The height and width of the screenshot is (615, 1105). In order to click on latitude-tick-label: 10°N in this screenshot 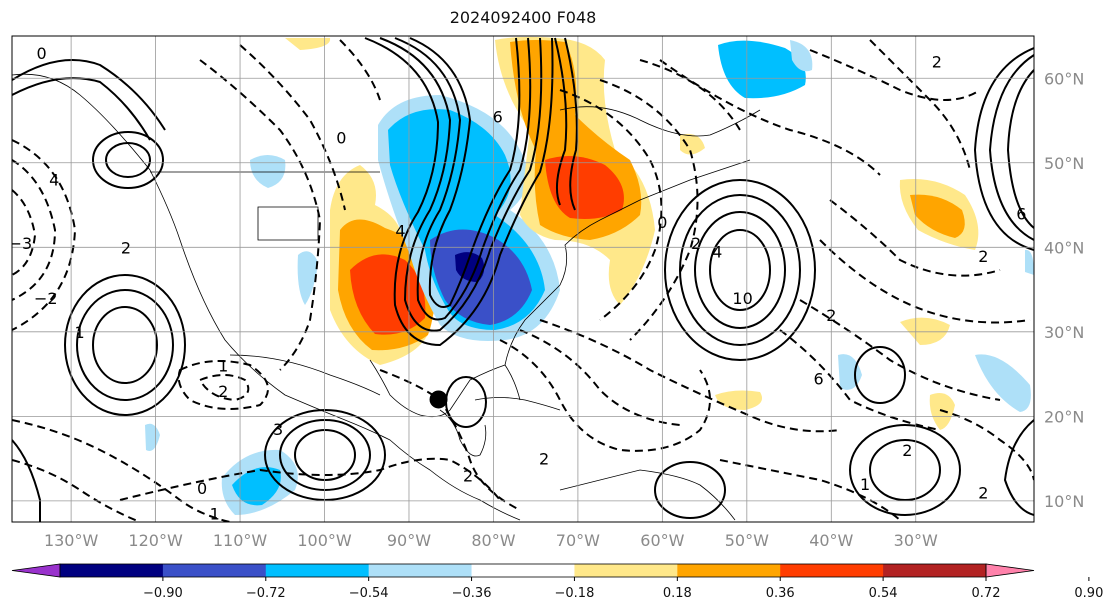, I will do `click(1064, 501)`.